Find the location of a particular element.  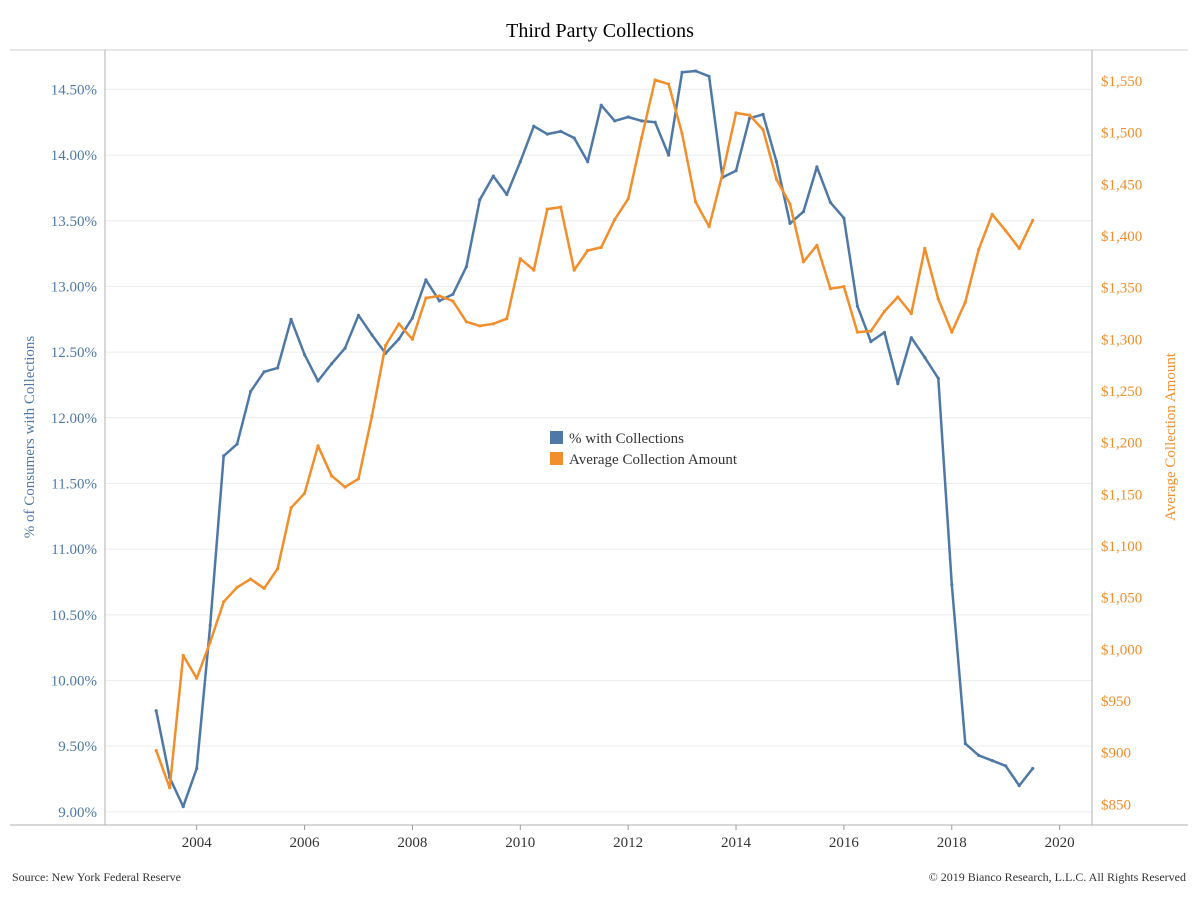

y-right-tick-label: $900 is located at coordinates (1116, 754).